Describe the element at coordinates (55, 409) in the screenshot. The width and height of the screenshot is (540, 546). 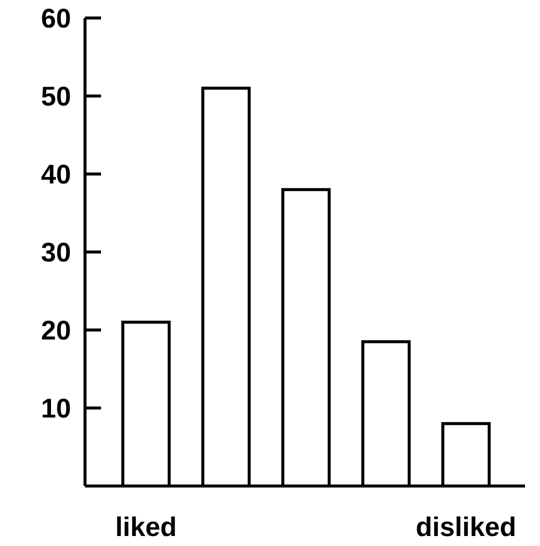
I see `y-tick-label: 10` at that location.